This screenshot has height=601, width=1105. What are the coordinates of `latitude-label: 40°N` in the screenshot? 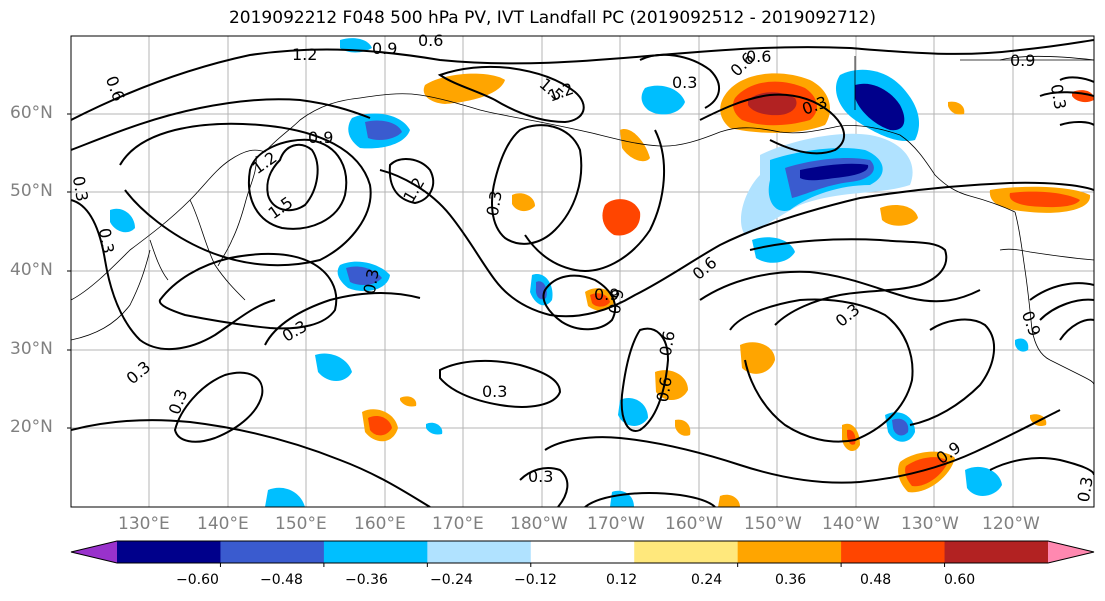 It's located at (31, 270).